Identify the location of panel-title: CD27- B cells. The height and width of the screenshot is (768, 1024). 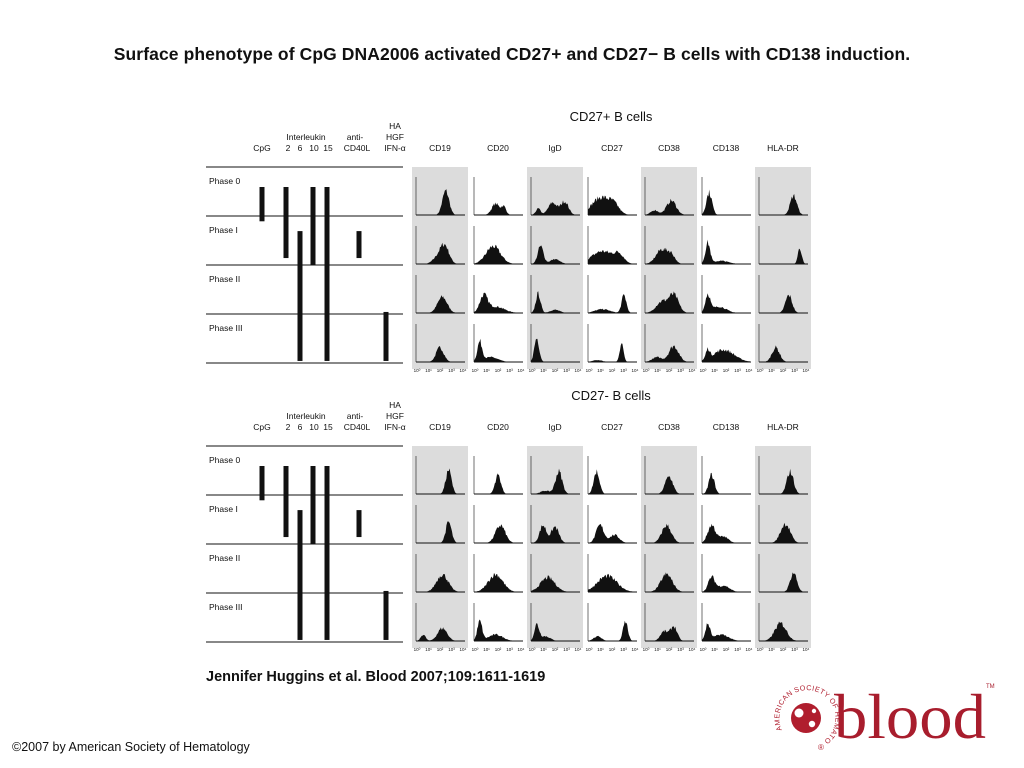
(611, 395).